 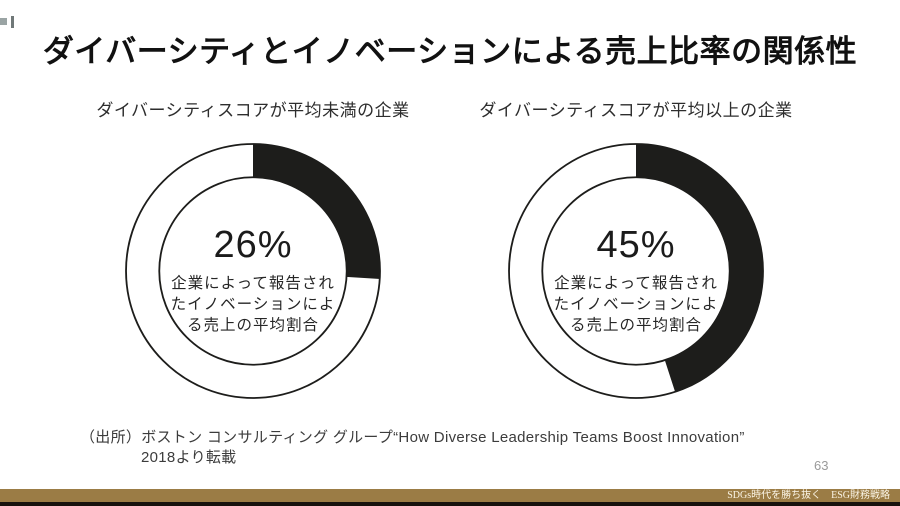 I want to click on donut-left-header: ダイバーシティスコアが平均未満の企業, so click(x=253, y=110).